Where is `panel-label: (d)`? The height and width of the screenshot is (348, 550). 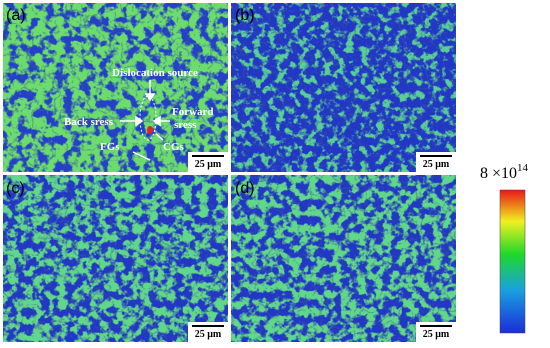
panel-label: (d) is located at coordinates (245, 188).